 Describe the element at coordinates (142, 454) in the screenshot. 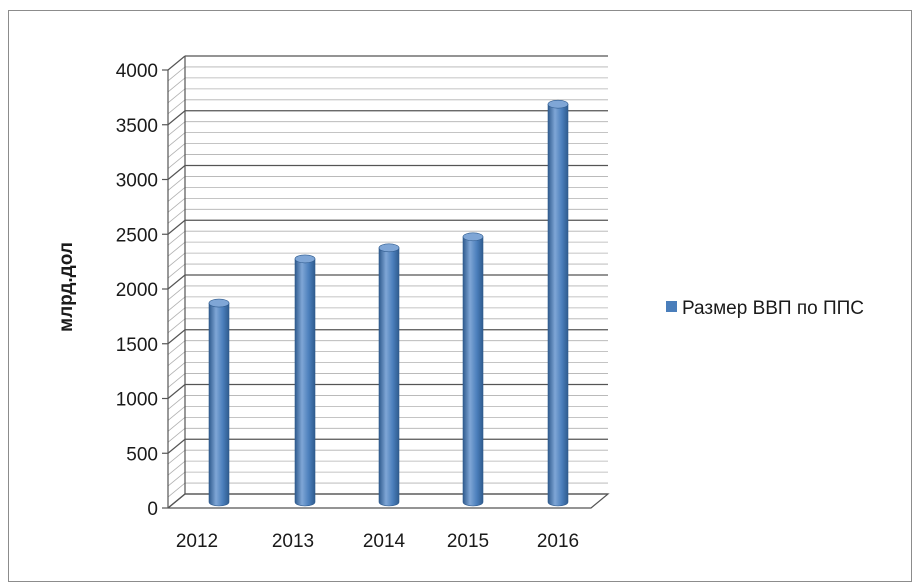

I see `y-tick-label: 500` at that location.